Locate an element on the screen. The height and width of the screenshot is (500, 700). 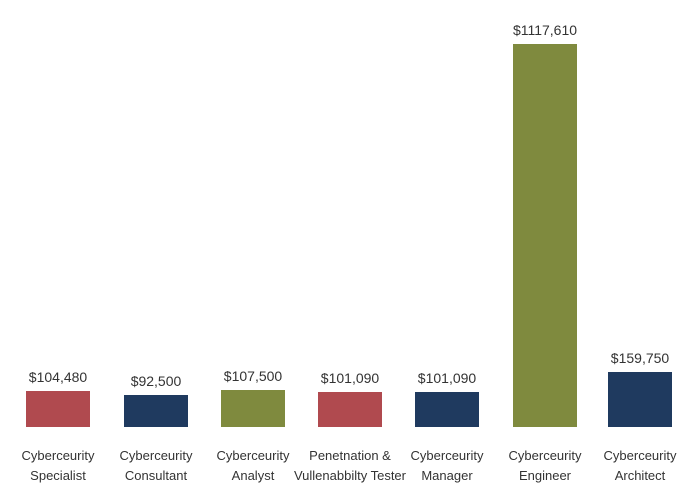
x-tick-label: Penetnation & Vullenabbilty Tester is located at coordinates (349, 465).